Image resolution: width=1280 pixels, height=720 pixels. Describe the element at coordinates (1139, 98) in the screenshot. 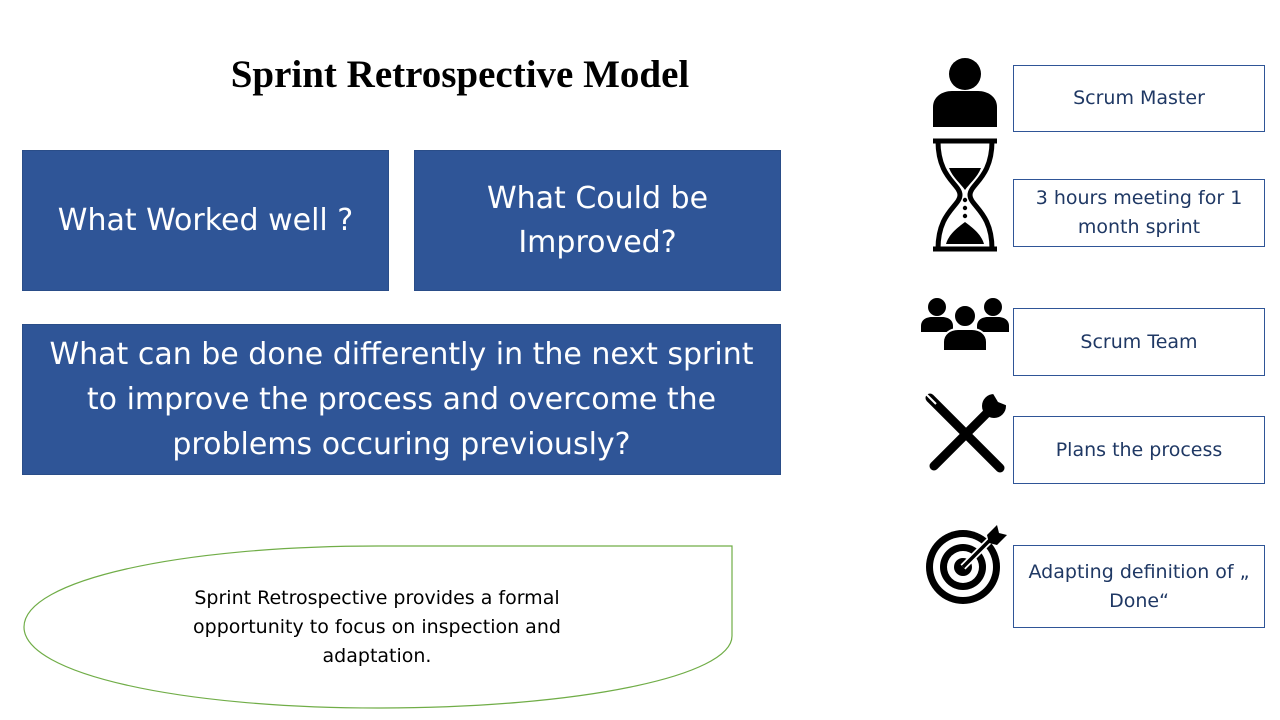

I see `aspect-label-scrum-master: Scrum Master` at that location.